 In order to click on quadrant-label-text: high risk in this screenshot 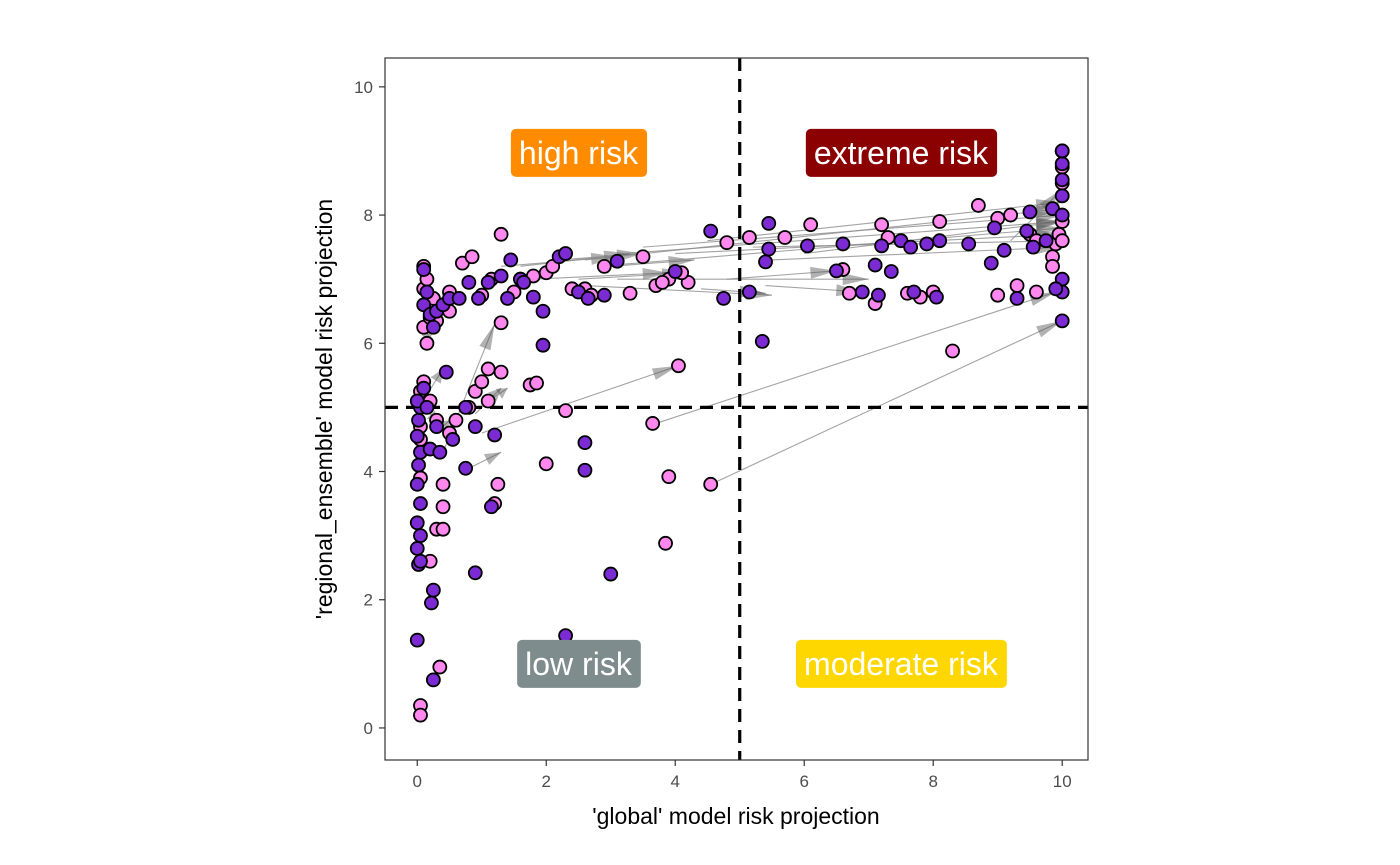, I will do `click(579, 153)`.